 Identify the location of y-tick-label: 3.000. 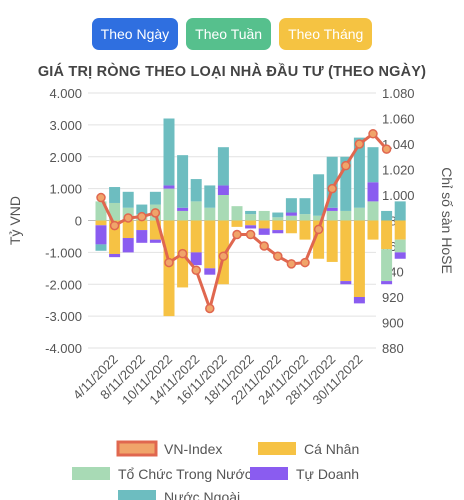
(65, 125).